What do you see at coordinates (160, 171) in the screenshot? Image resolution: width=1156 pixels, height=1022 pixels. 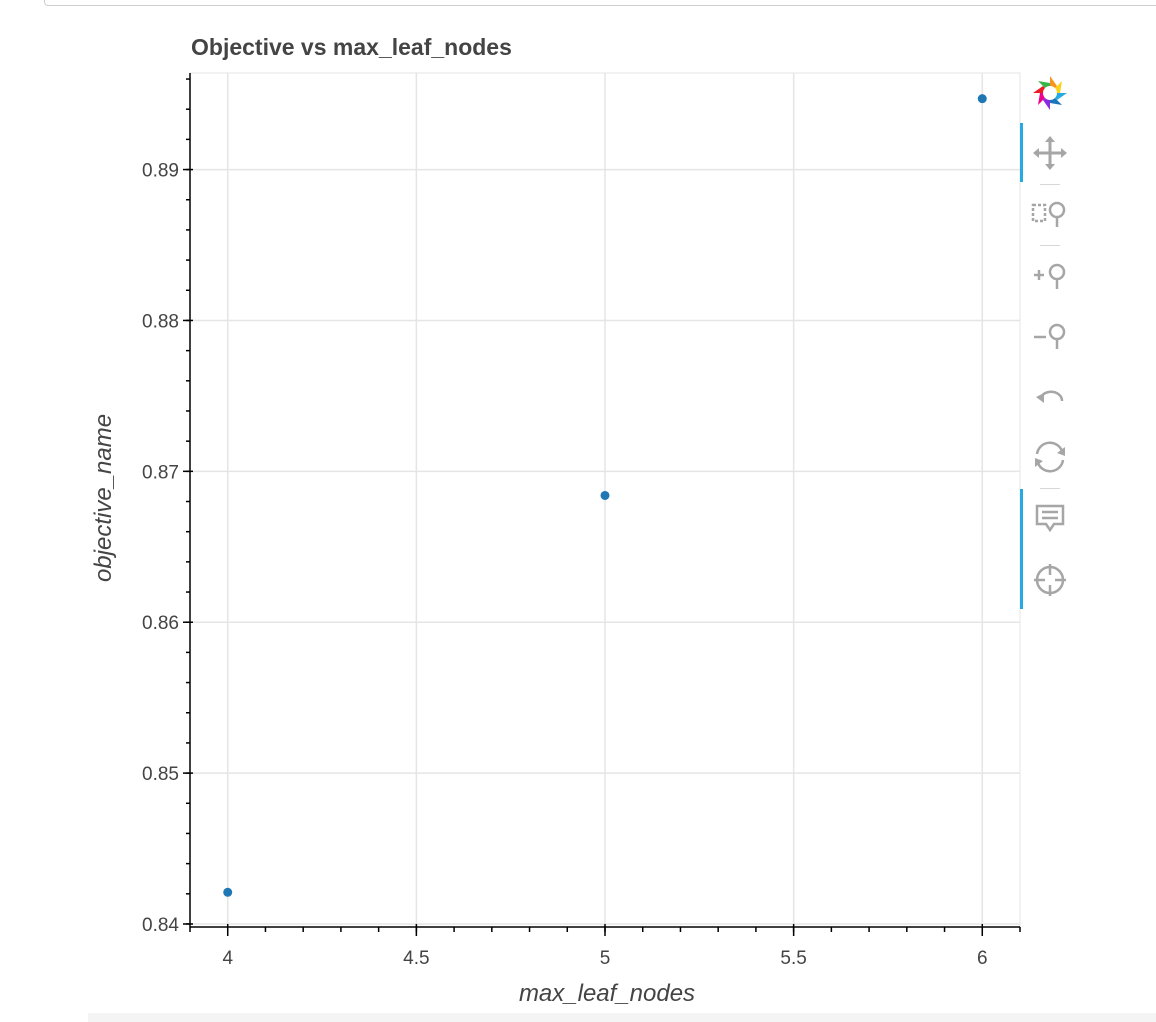 I see `y-tick-label: 0.89` at bounding box center [160, 171].